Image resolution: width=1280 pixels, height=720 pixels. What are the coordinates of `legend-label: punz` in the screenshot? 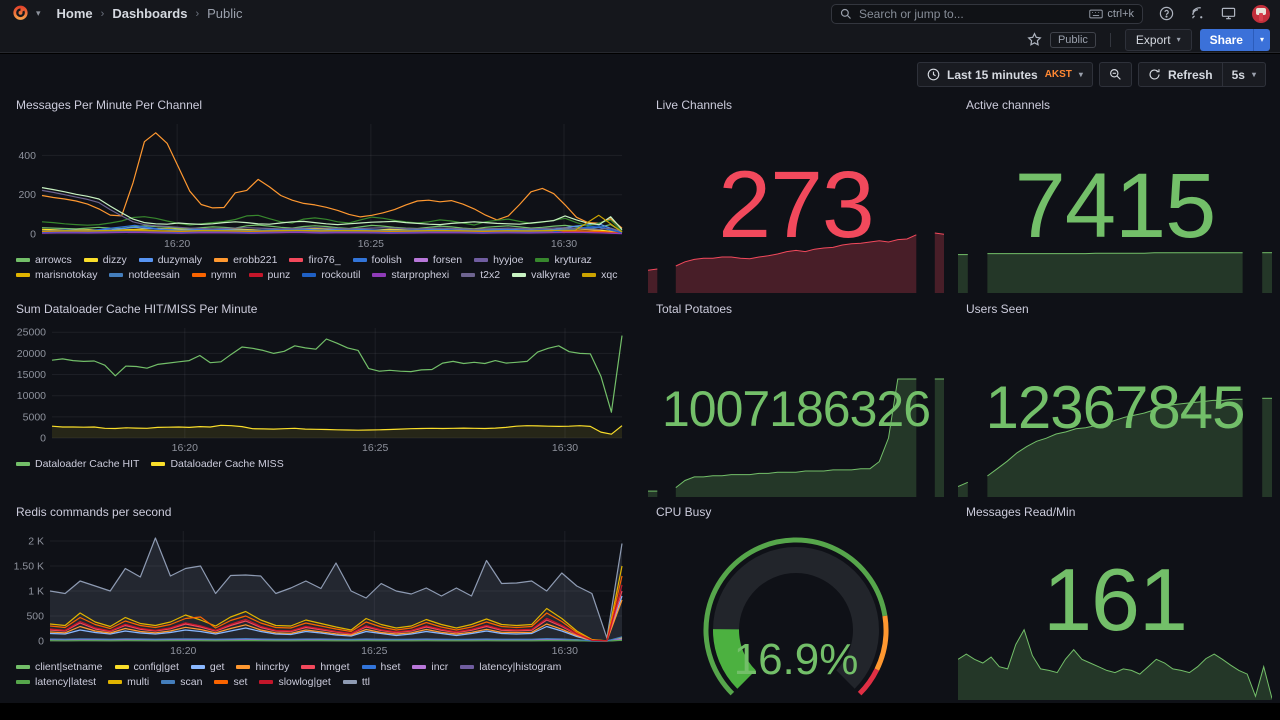 It's located at (279, 275).